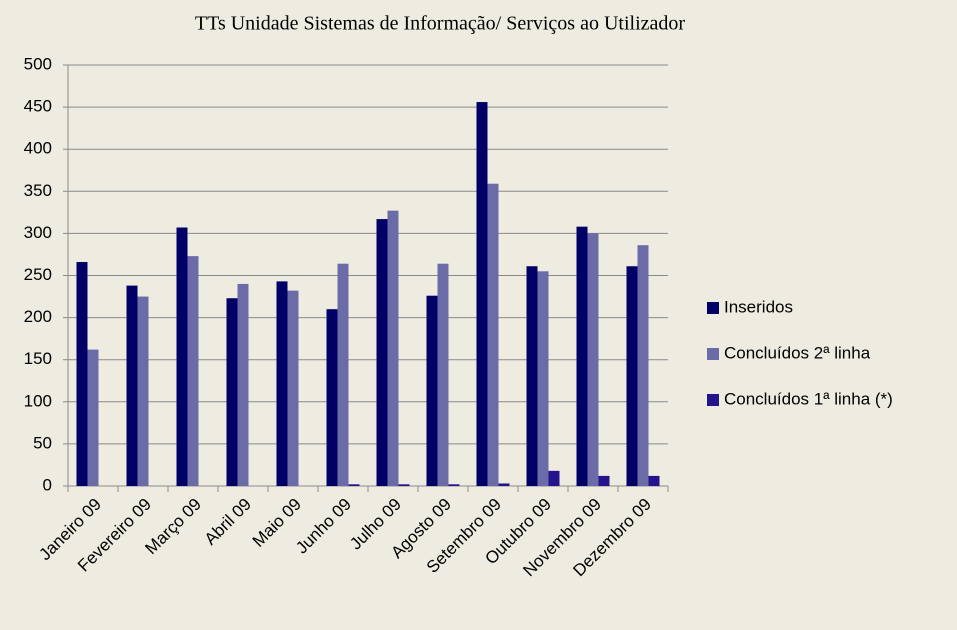 This screenshot has width=957, height=630. I want to click on y-tick-label: 100, so click(38, 400).